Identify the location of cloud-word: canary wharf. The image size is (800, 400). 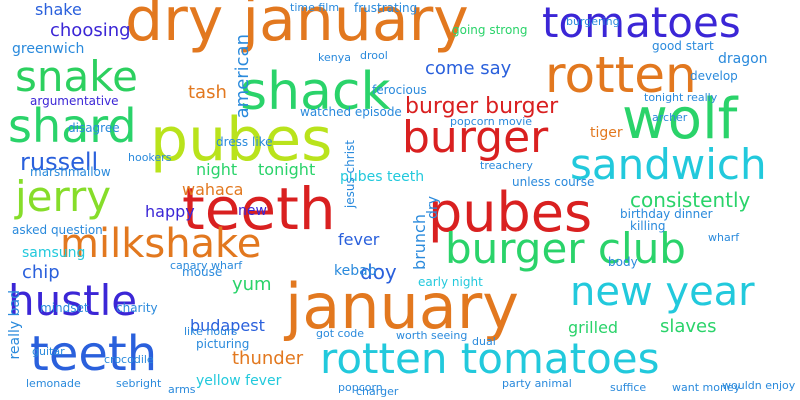
(206, 265).